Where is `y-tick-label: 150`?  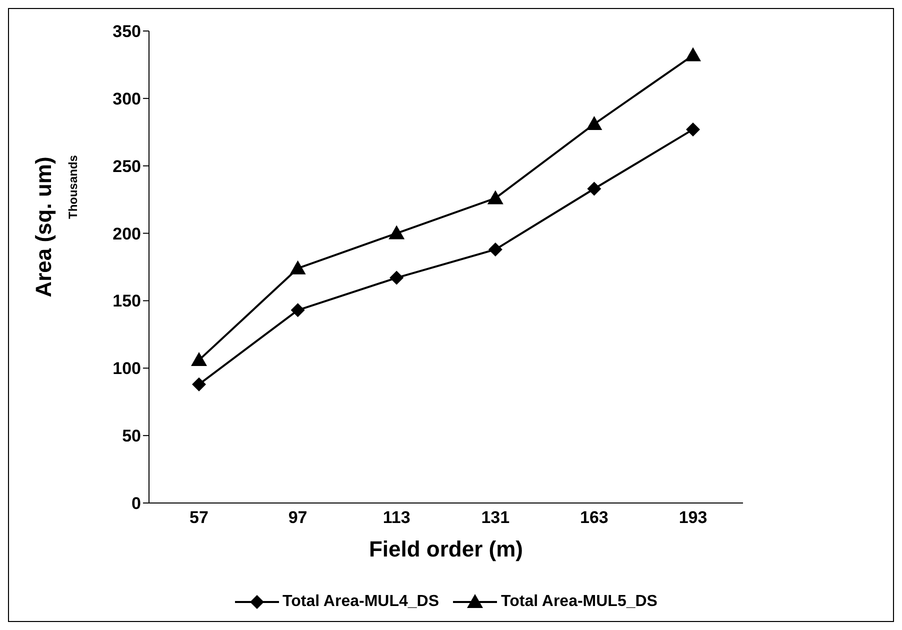 y-tick-label: 150 is located at coordinates (126, 301).